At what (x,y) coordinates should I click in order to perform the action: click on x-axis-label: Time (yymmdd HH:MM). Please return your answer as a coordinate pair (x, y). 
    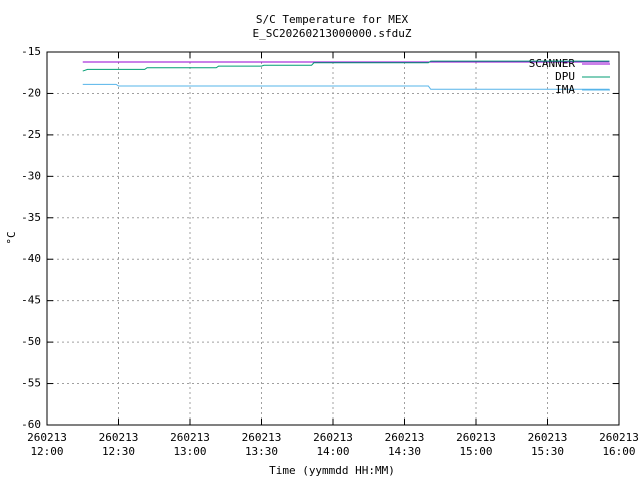
    Looking at the image, I should click on (332, 470).